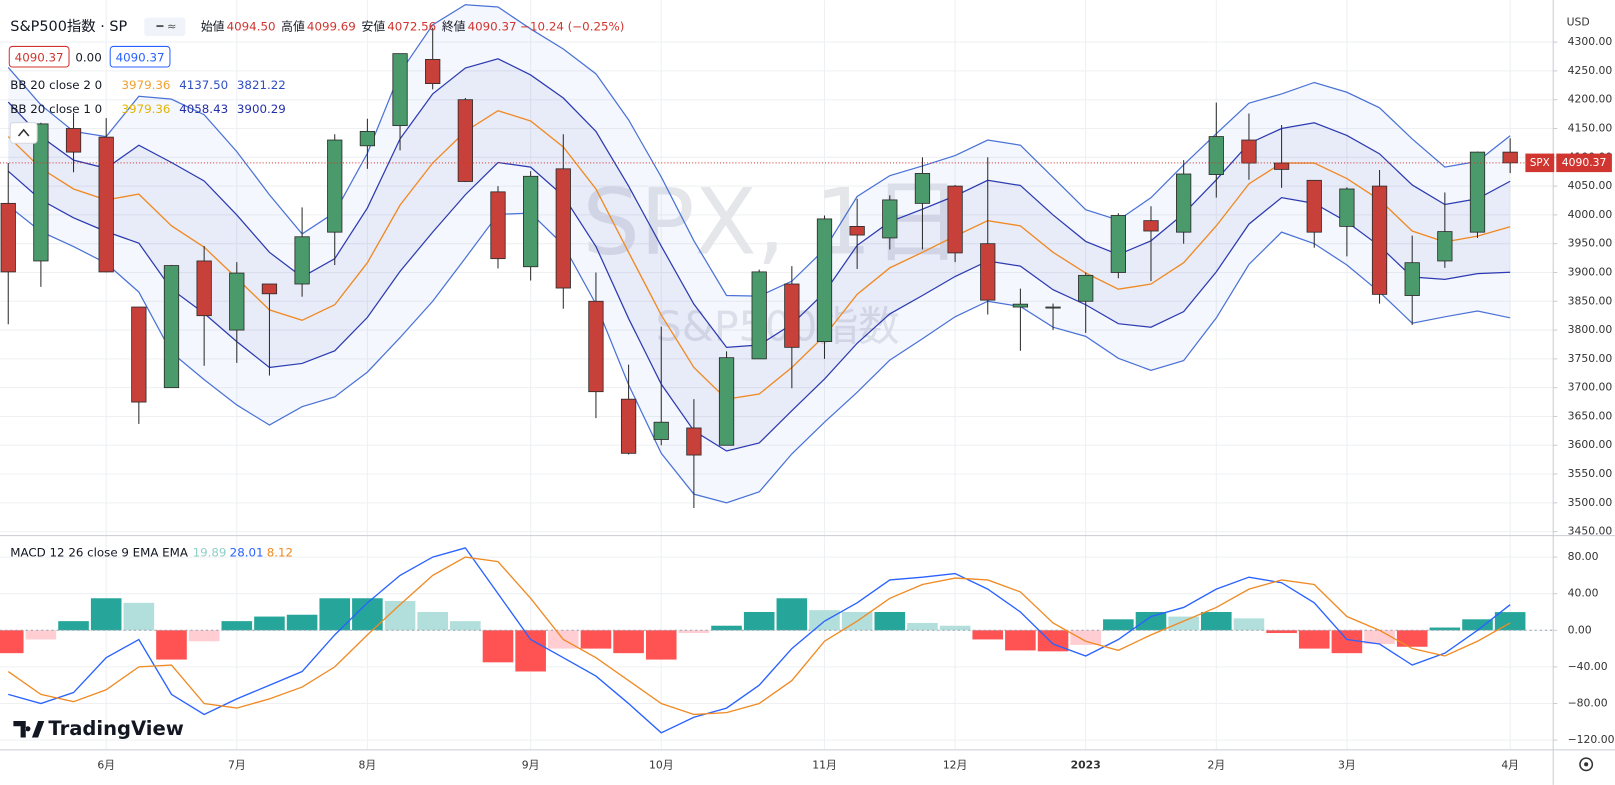 The height and width of the screenshot is (785, 1615). I want to click on x-tick-label: 2023, so click(1086, 764).